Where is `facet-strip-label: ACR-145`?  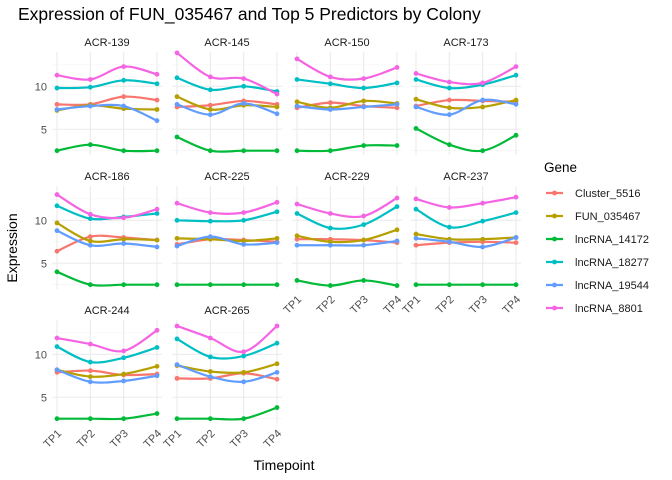
facet-strip-label: ACR-145 is located at coordinates (226, 43).